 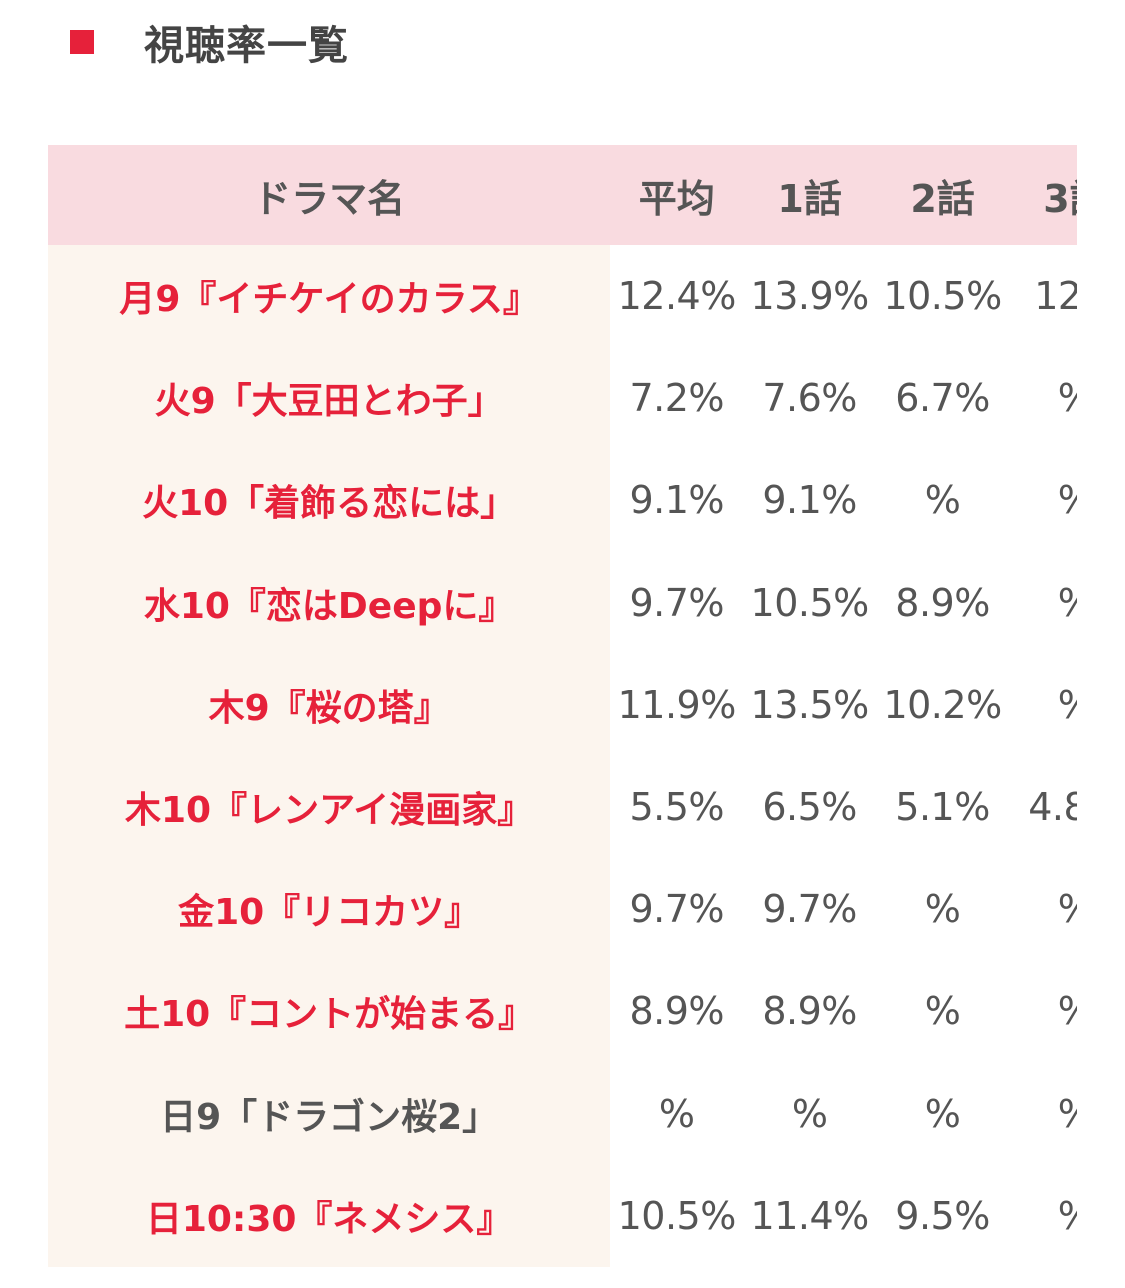 I want to click on table-row: 木10『レンアイ漫画家』 5.5% 6.5% 5.1% 4.8%, so click(x=562, y=807).